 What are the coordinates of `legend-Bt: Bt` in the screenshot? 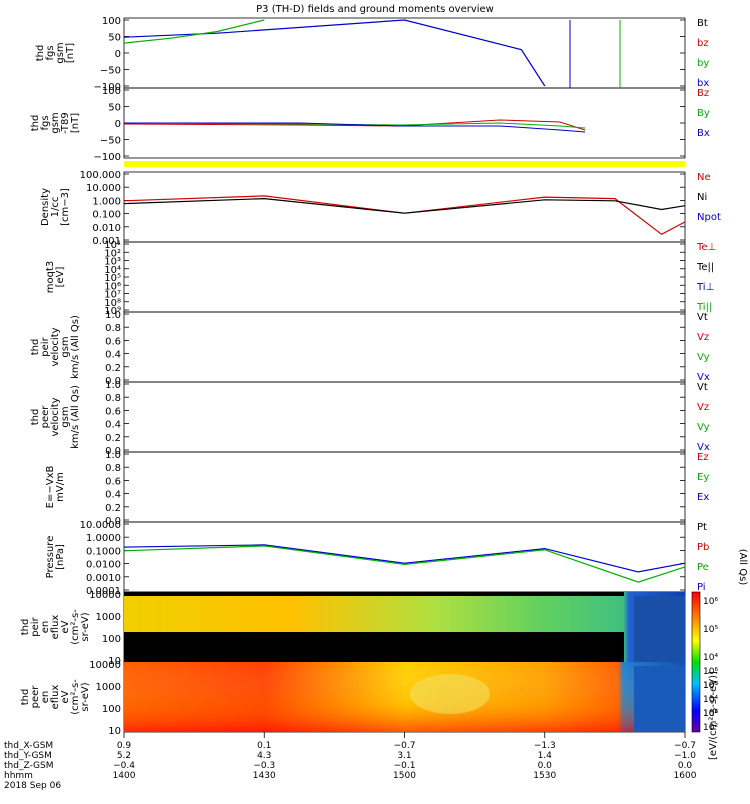 It's located at (702, 23).